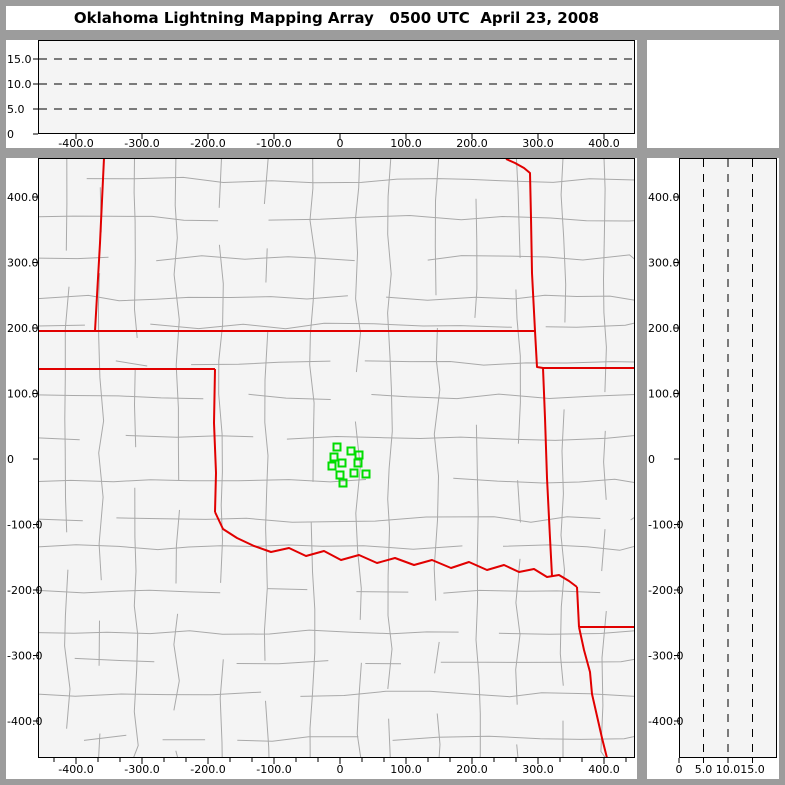  I want to click on horizontal-divider-top, so click(392, 35).